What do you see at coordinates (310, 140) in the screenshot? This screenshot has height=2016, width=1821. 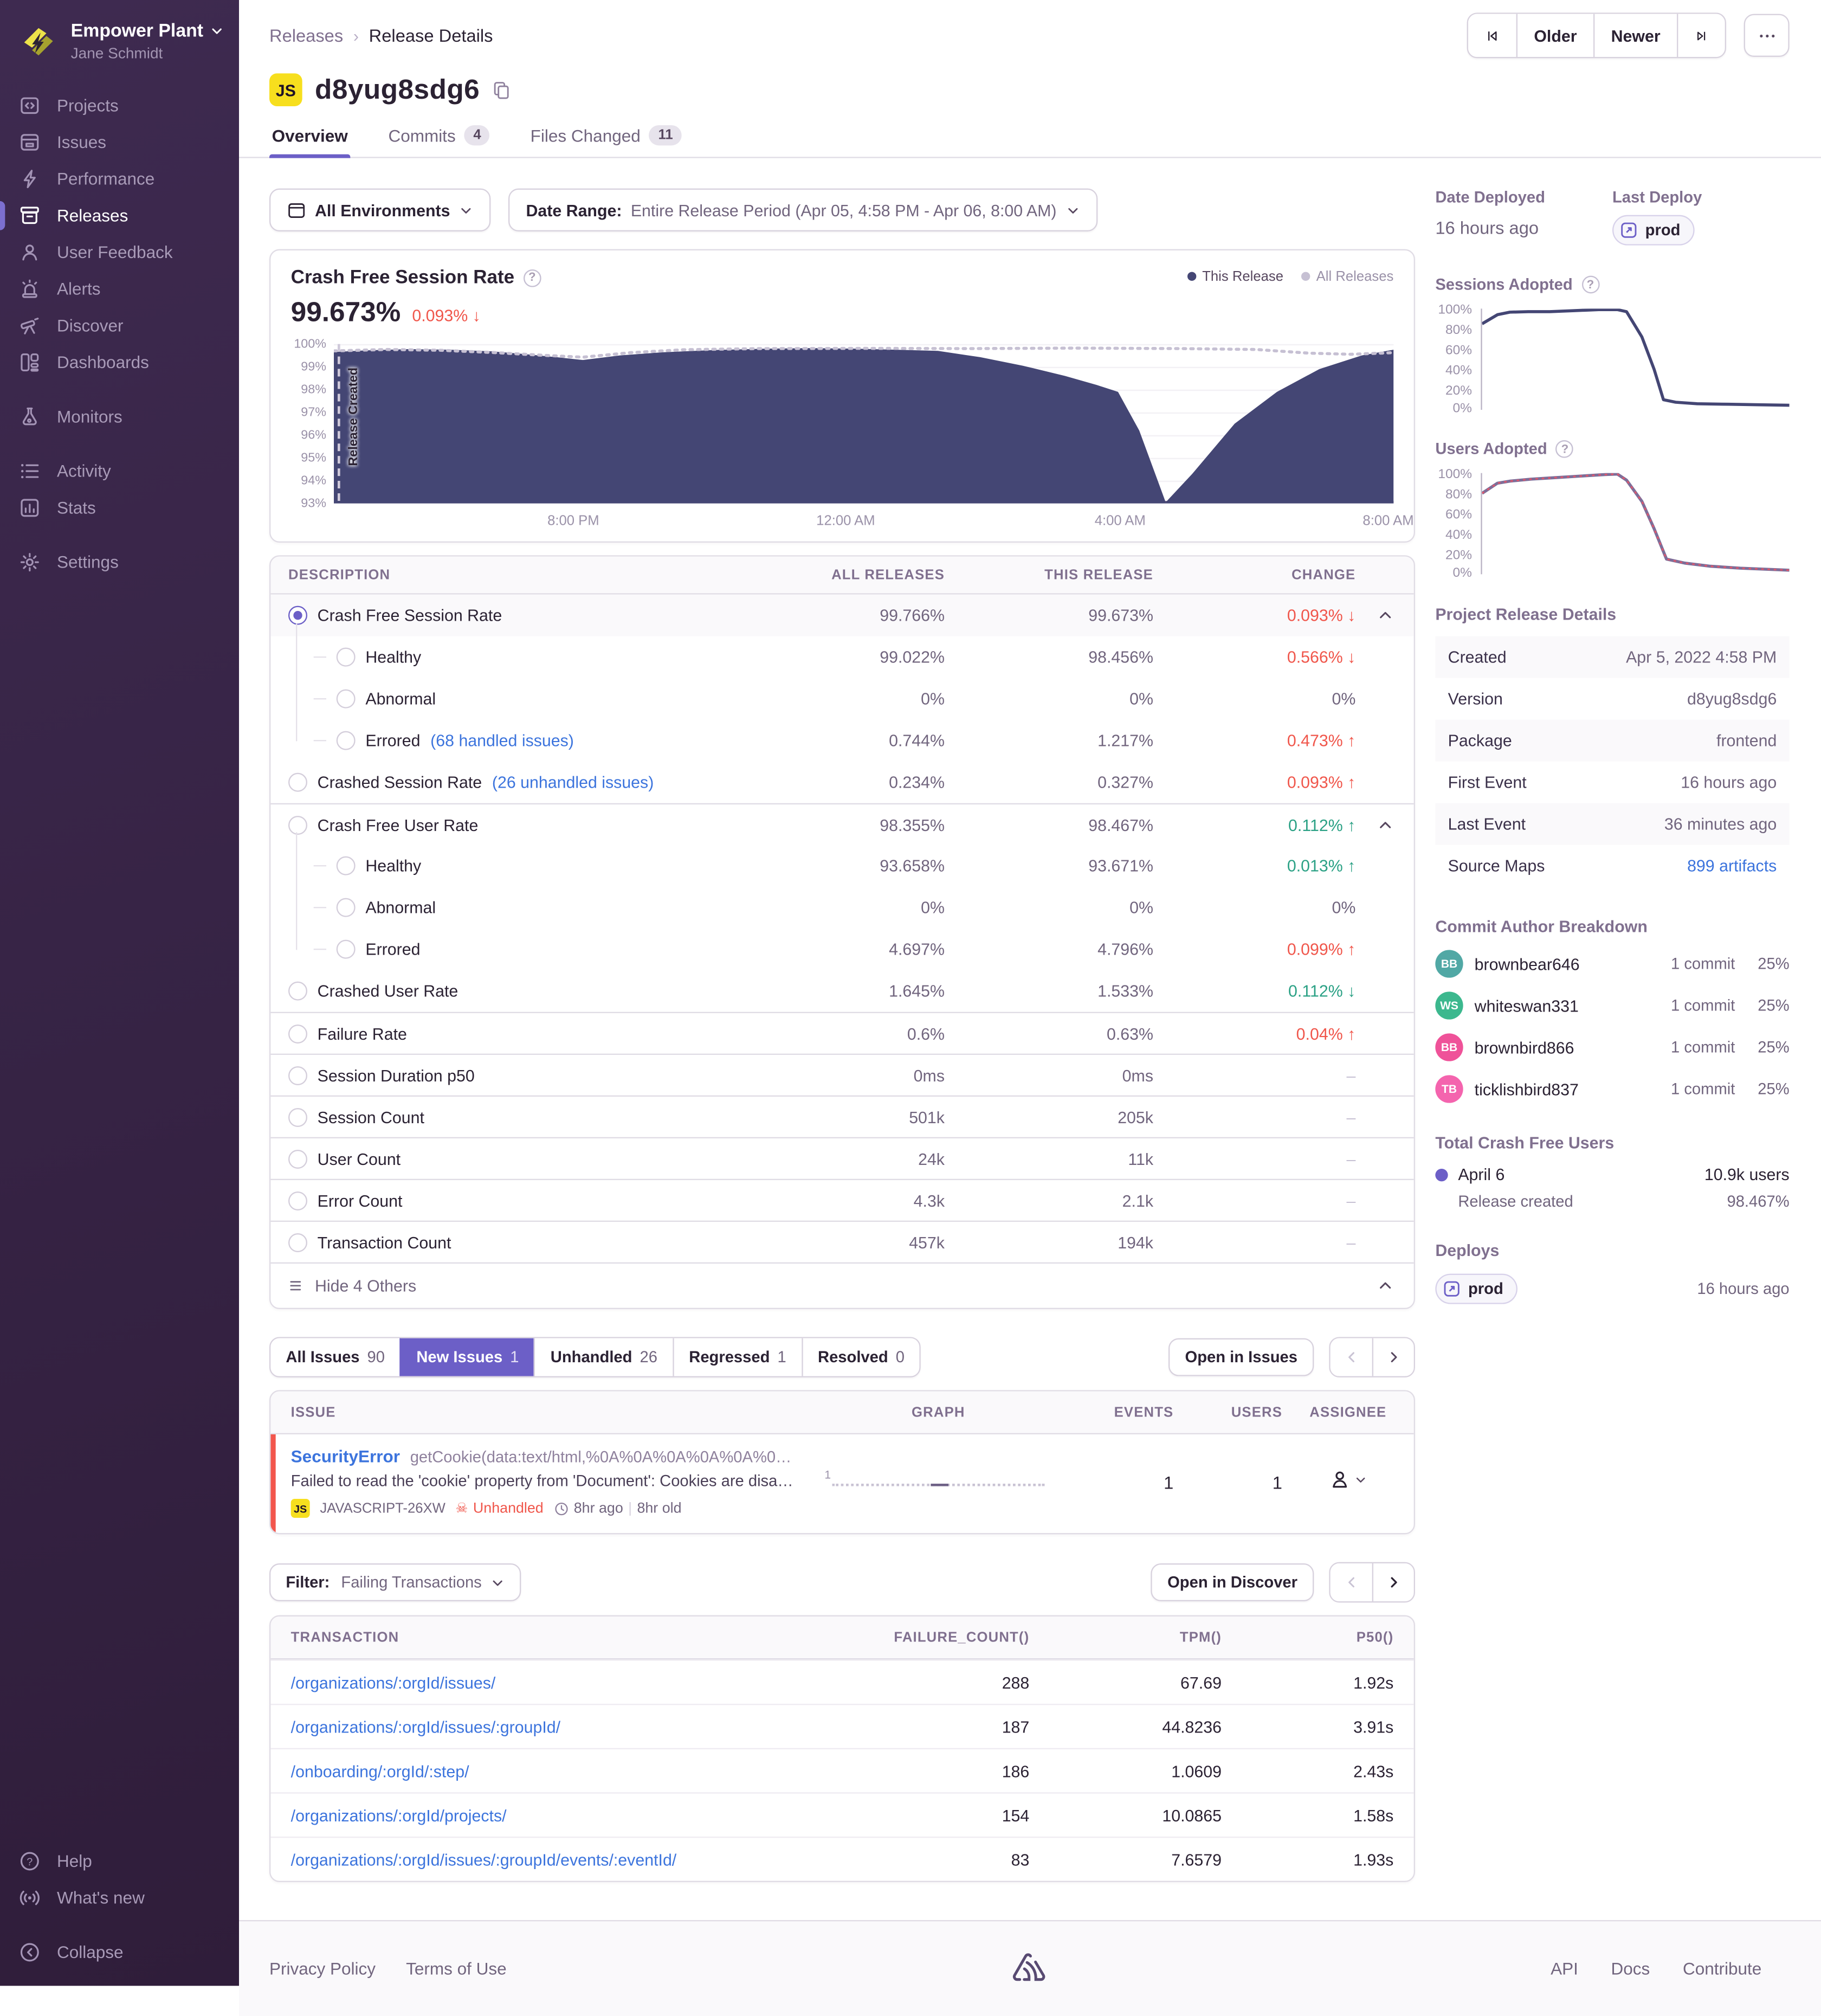 I see `tab-overview: Overview` at bounding box center [310, 140].